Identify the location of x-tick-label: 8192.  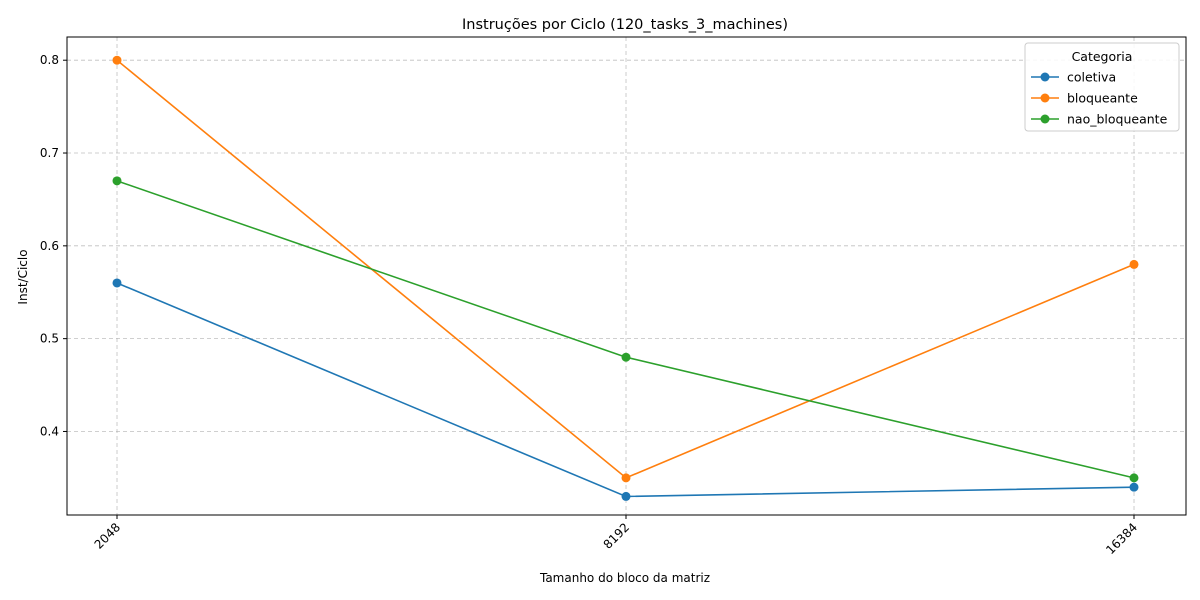
(616, 535).